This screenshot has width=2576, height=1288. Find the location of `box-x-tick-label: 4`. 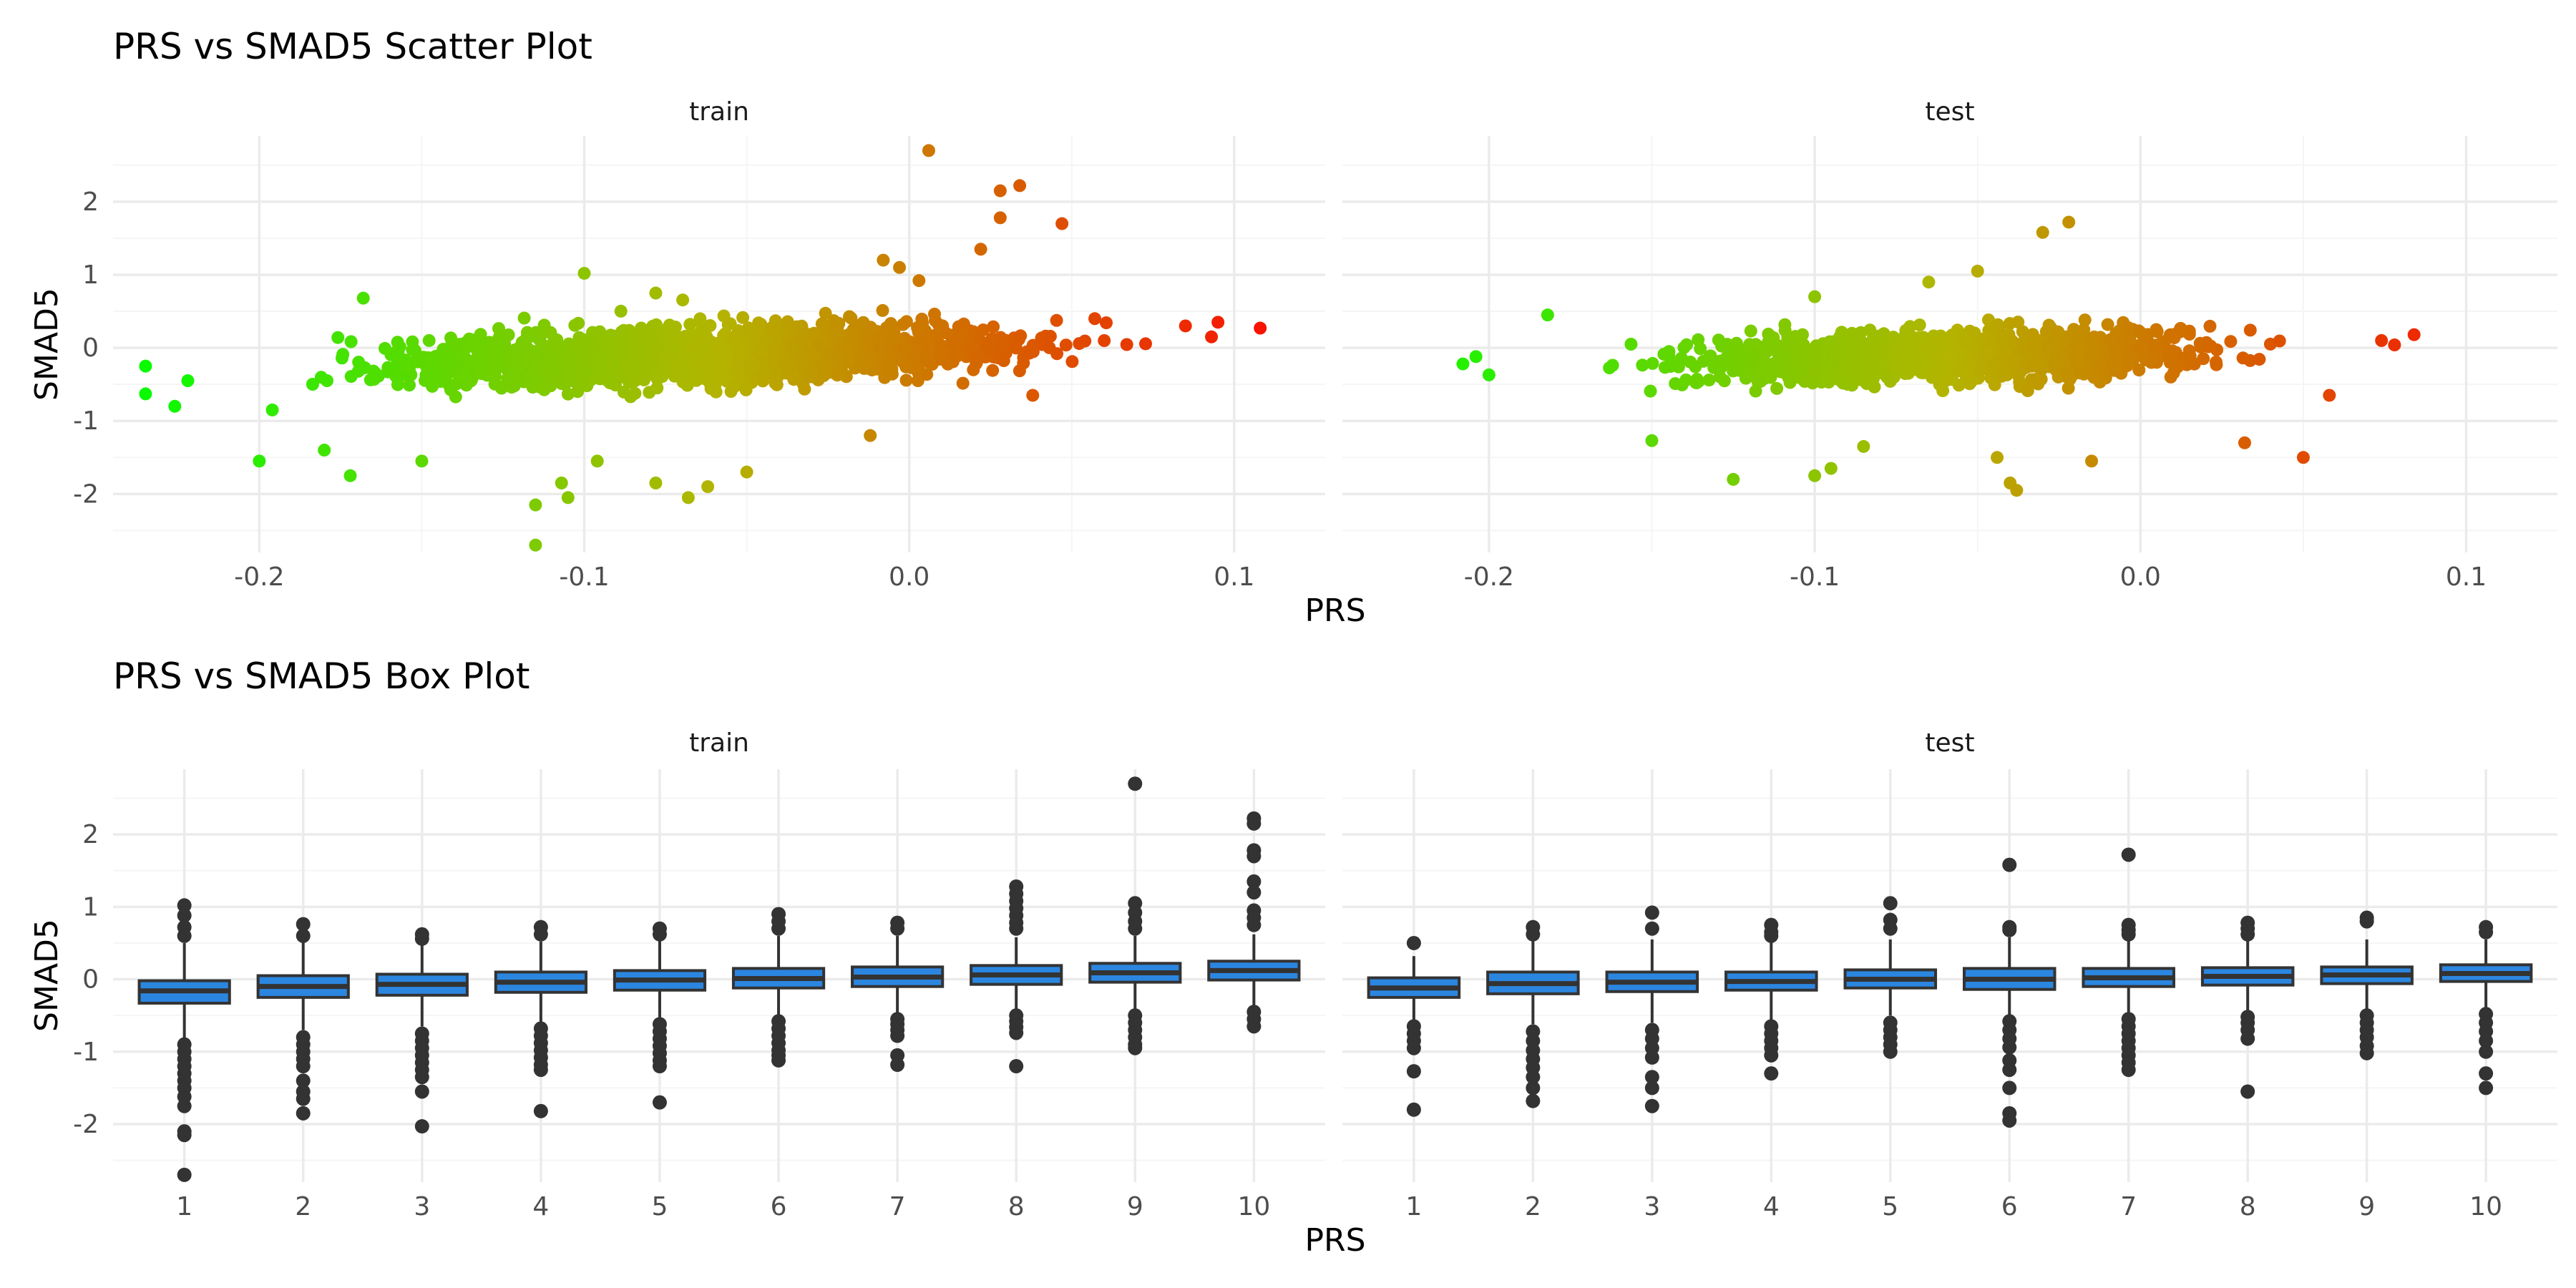

box-x-tick-label: 4 is located at coordinates (1771, 1206).